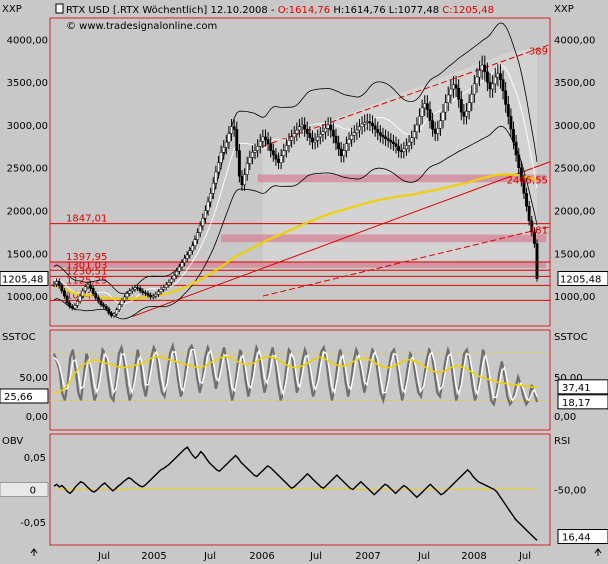 This screenshot has height=564, width=608. What do you see at coordinates (574, 297) in the screenshot?
I see `y-tick-right: 1000,00` at bounding box center [574, 297].